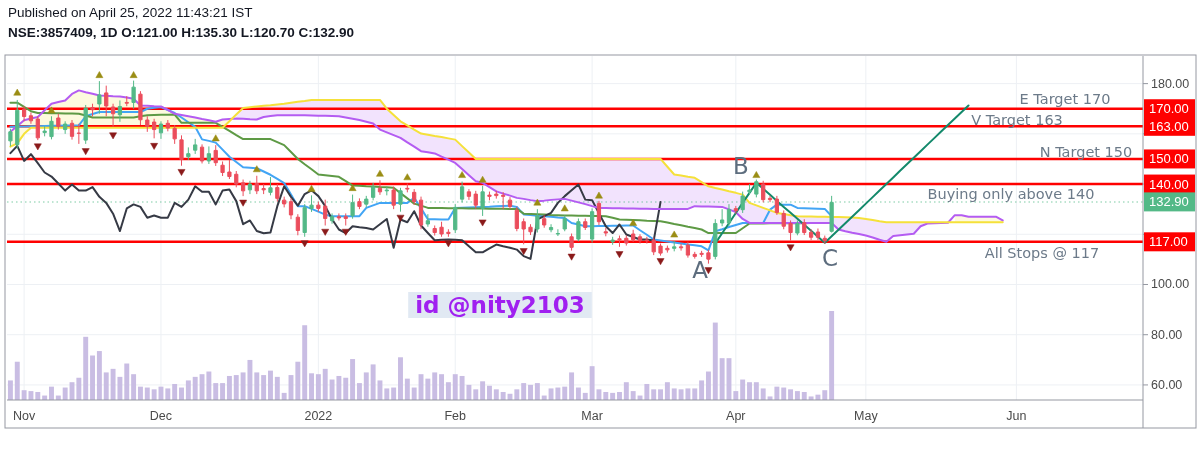 The width and height of the screenshot is (1200, 468). Describe the element at coordinates (1169, 202) in the screenshot. I see `ref-line-label: 132.90` at that location.